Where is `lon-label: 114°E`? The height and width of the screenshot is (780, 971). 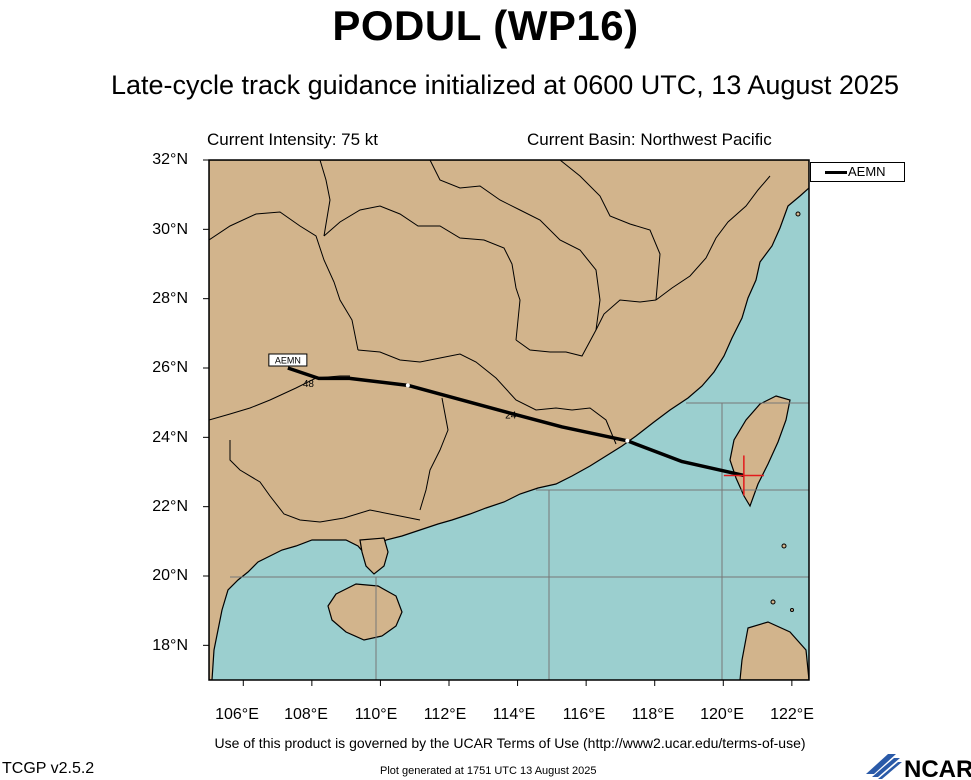 lon-label: 114°E is located at coordinates (514, 714).